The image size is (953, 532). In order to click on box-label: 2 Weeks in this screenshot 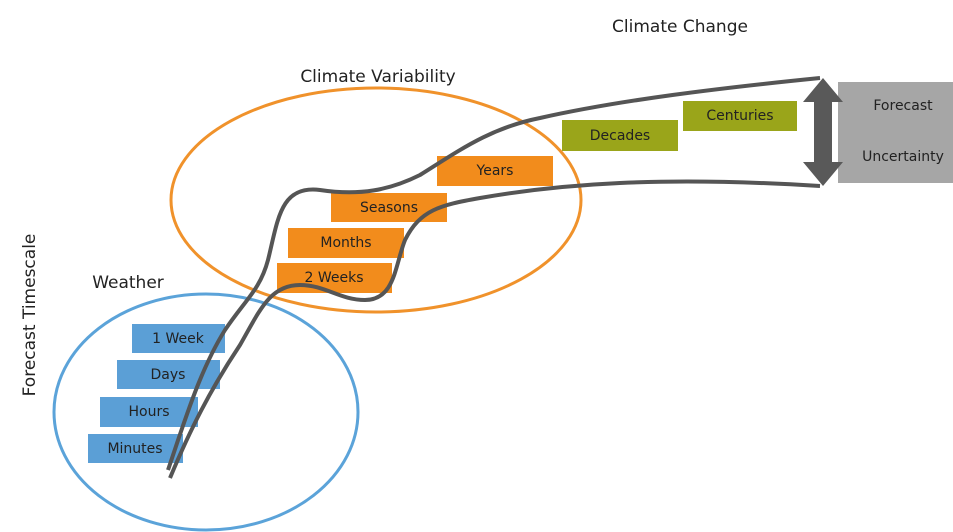, I will do `click(333, 278)`.